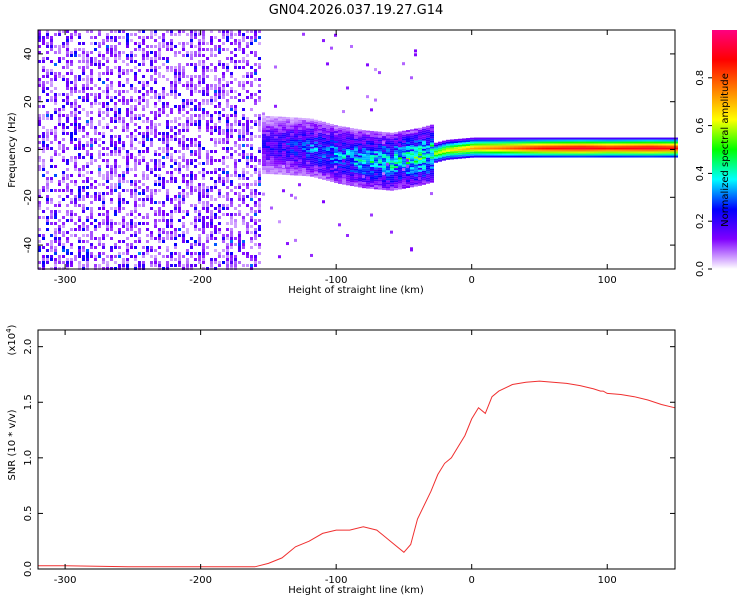  What do you see at coordinates (65, 580) in the screenshot?
I see `x-tick-label: -300` at bounding box center [65, 580].